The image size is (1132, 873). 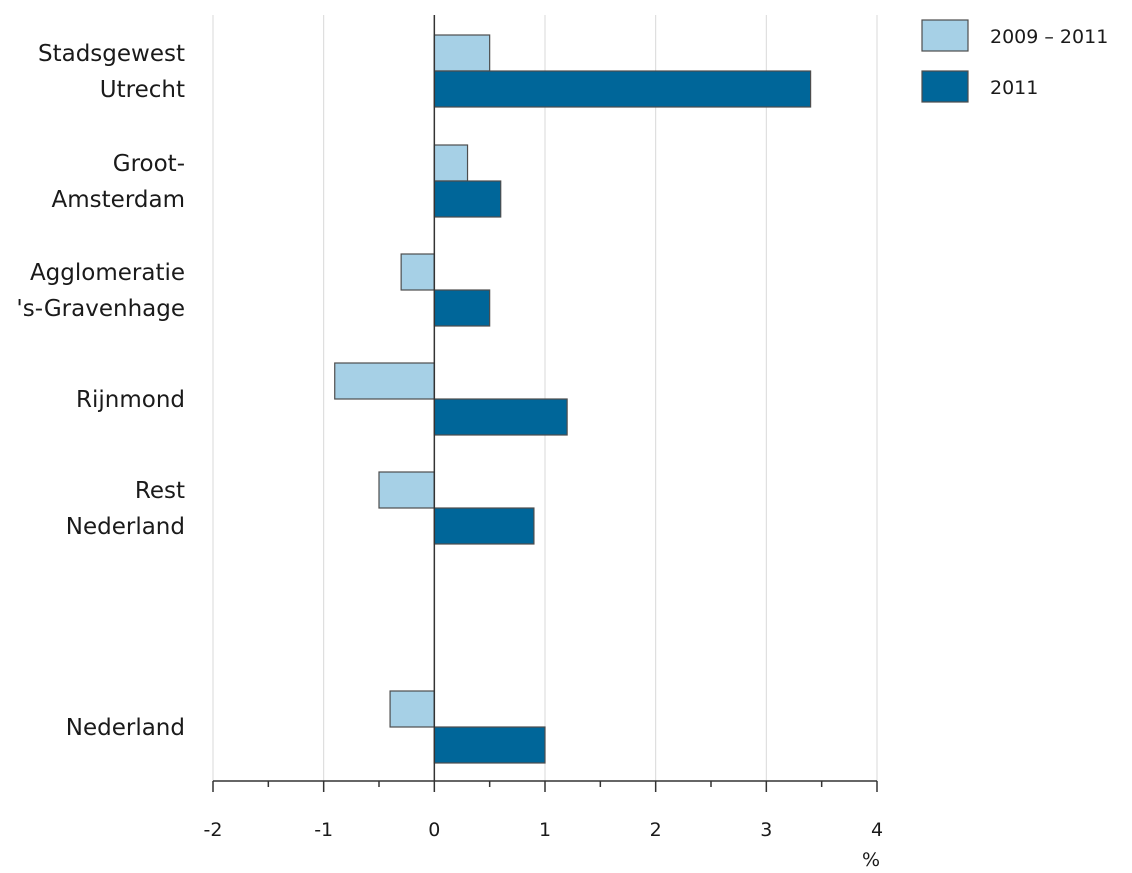 What do you see at coordinates (434, 830) in the screenshot?
I see `x-tick-label: 0` at bounding box center [434, 830].